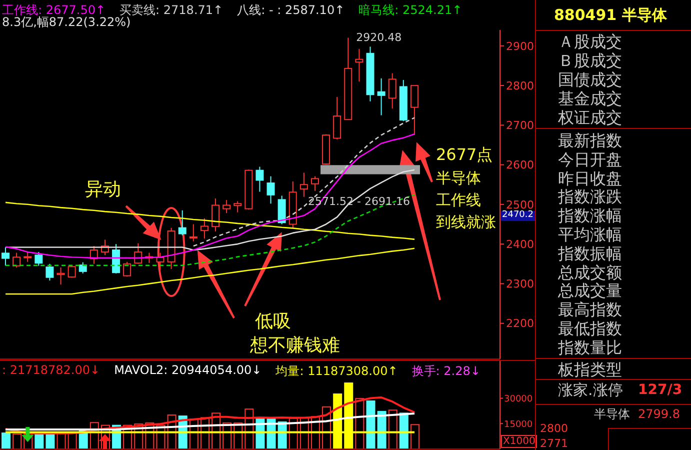 This screenshot has height=450, width=691. I want to click on text: 基金成交, so click(590, 98).